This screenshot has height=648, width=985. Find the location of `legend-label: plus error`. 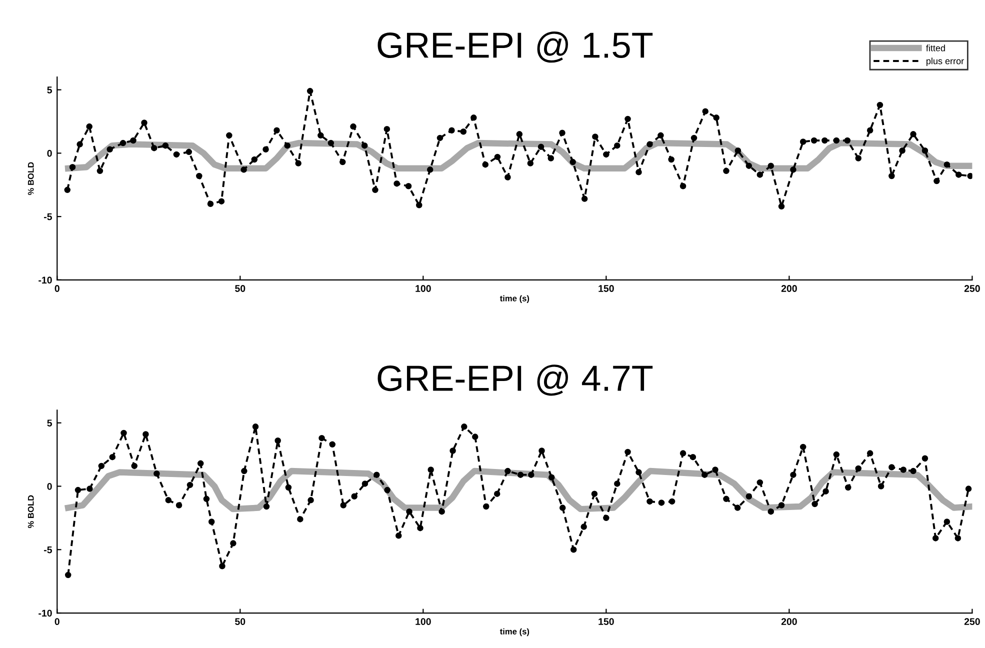

legend-label: plus error is located at coordinates (945, 62).